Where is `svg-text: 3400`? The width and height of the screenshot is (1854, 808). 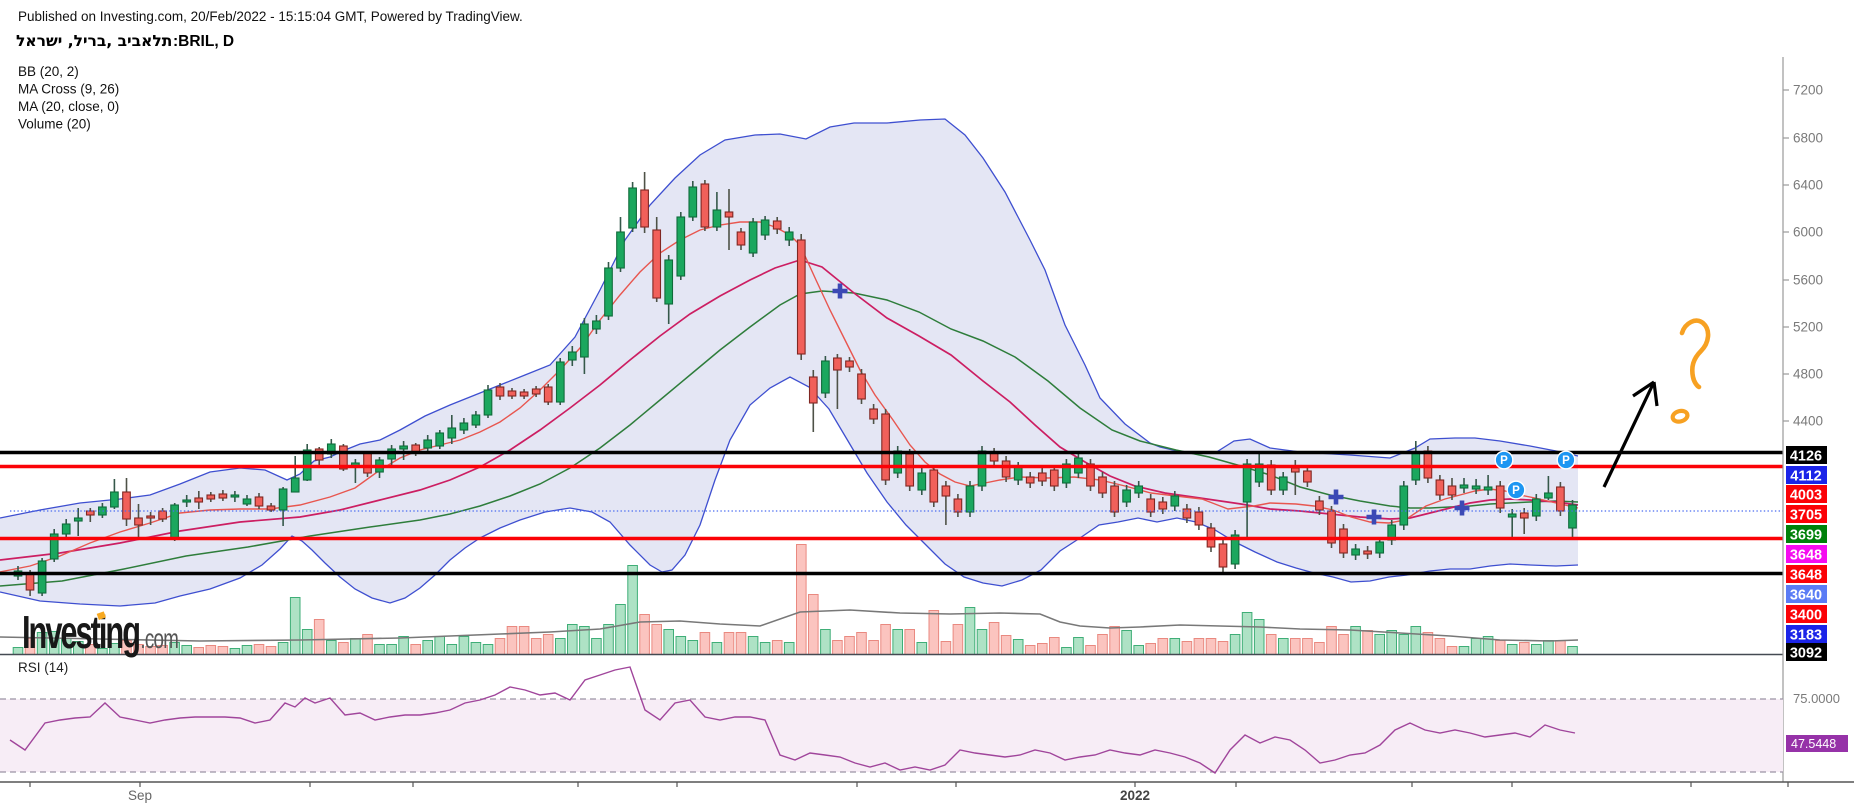 svg-text: 3400 is located at coordinates (1806, 616).